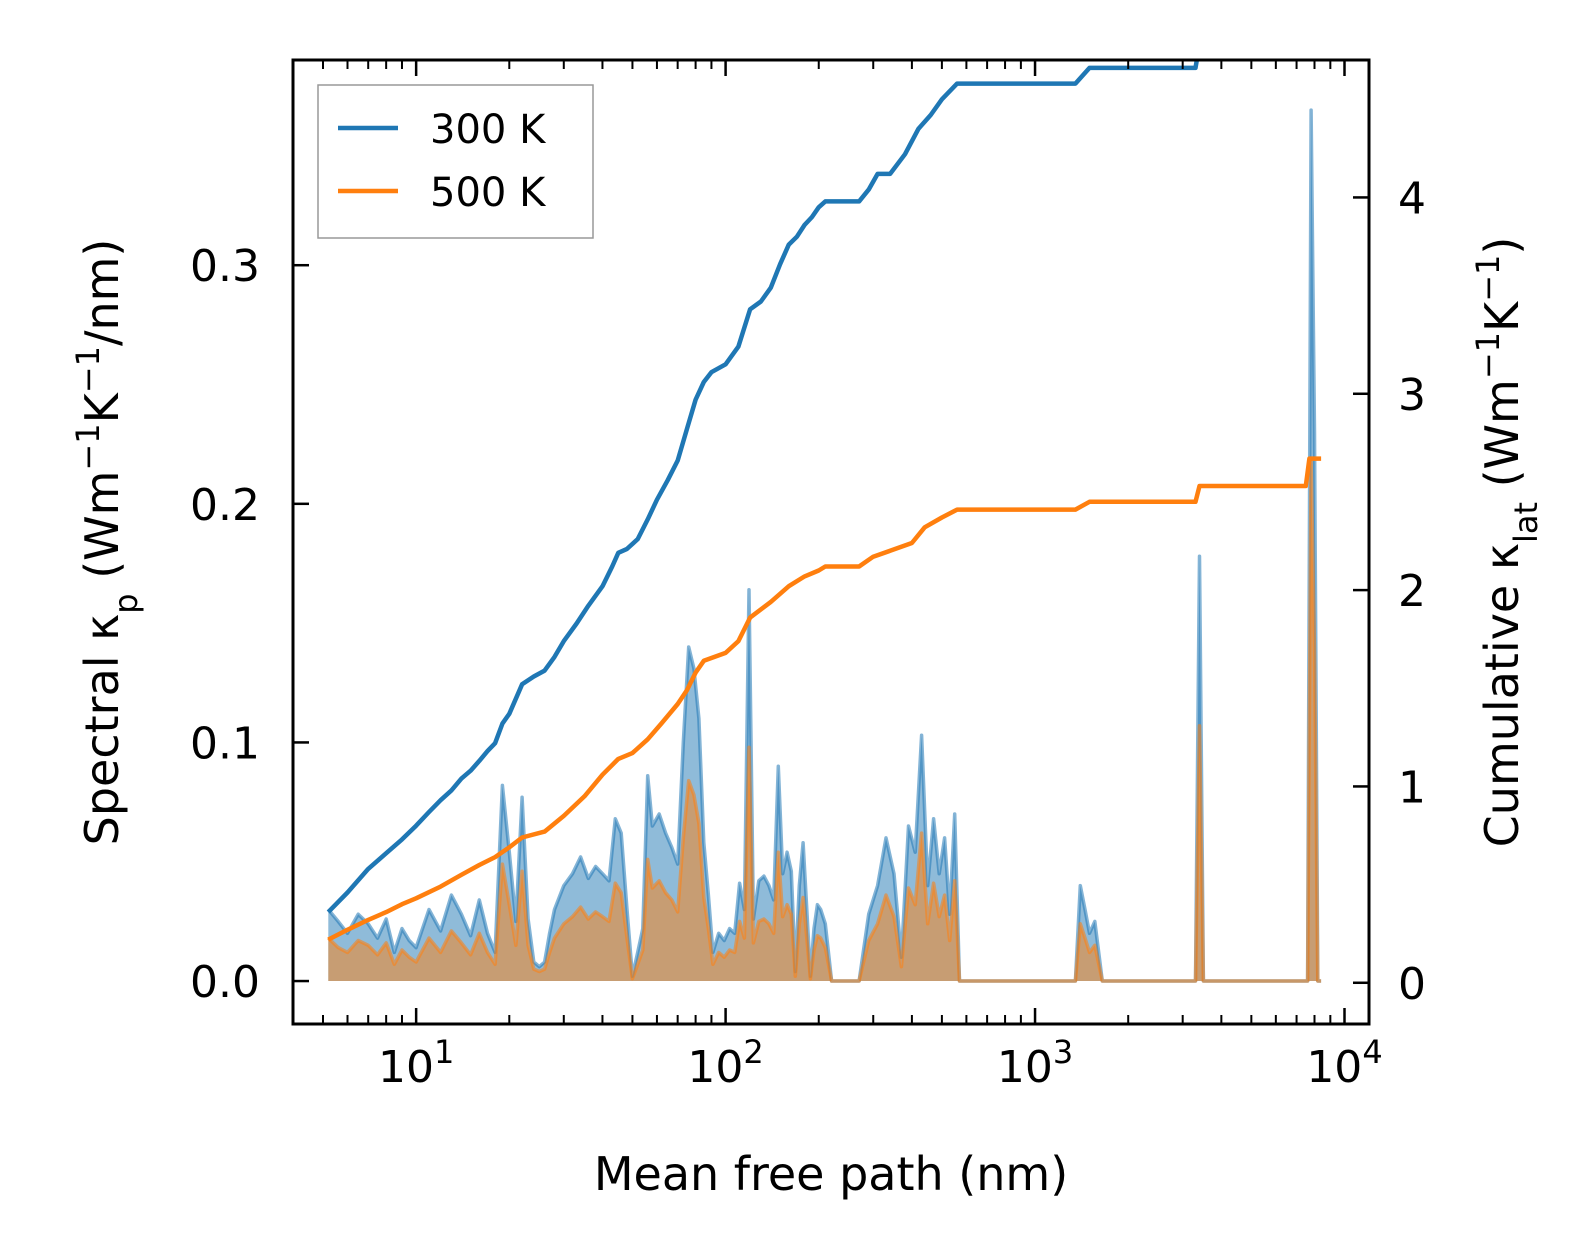  I want to click on x-tick-label: 10², so click(725, 1063).